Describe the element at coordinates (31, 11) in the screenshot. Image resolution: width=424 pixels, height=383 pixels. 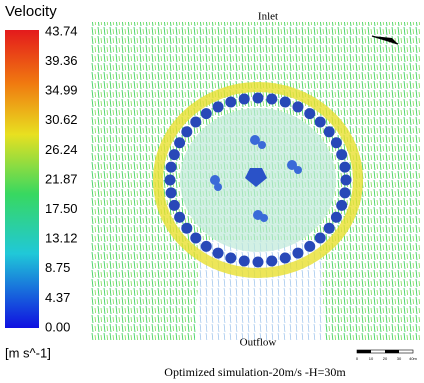
I see `legend-title: Velocity` at that location.